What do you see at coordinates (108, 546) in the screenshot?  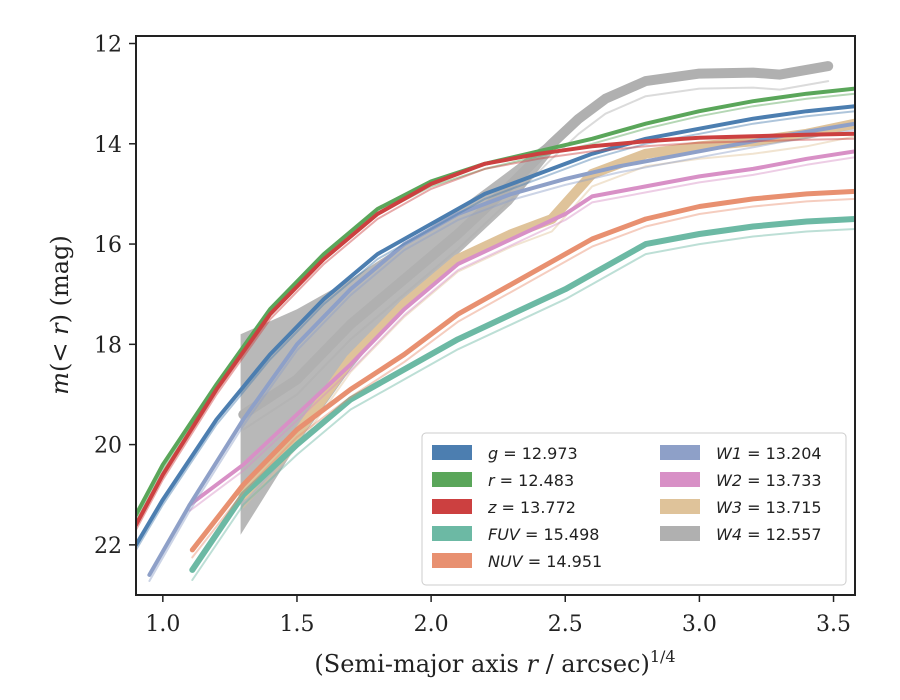 I see `y-tick-label: 22` at bounding box center [108, 546].